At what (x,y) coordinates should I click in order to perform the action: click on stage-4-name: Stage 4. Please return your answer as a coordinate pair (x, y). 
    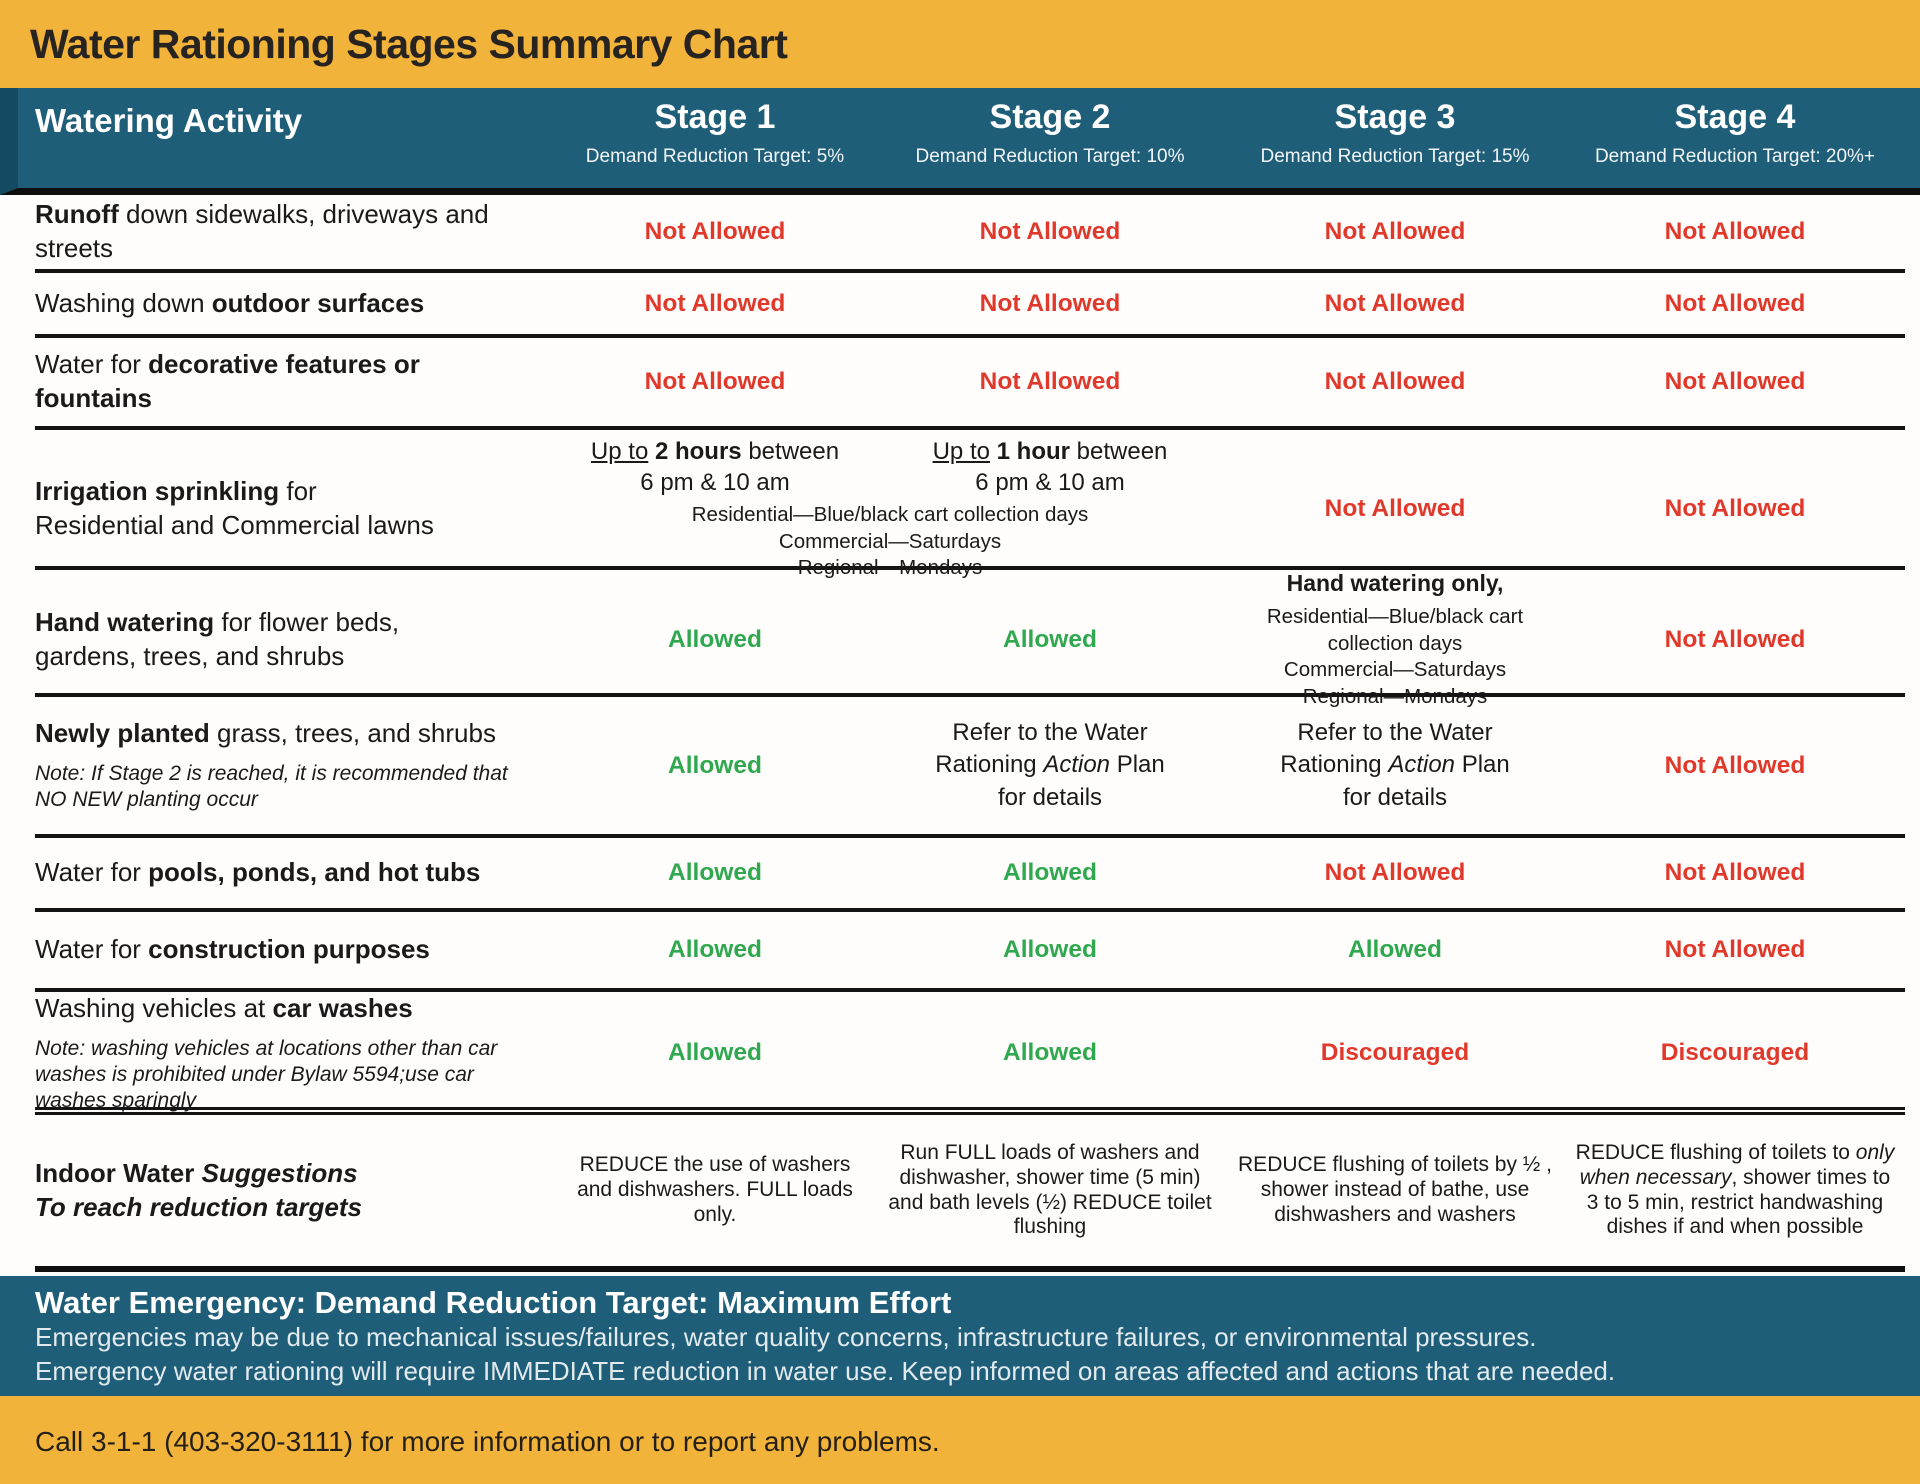
    Looking at the image, I should click on (1735, 117).